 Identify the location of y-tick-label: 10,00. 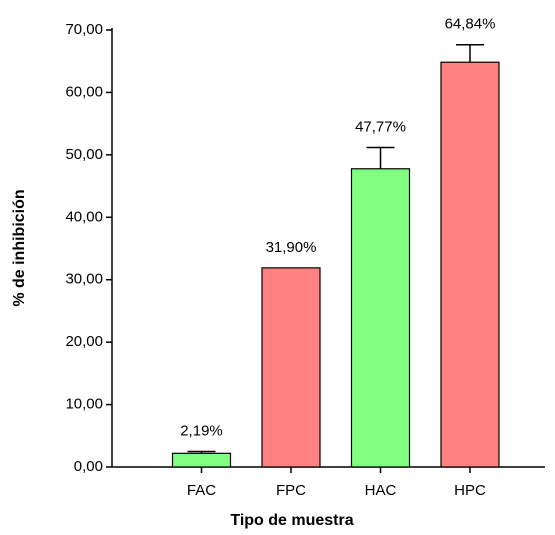
(84, 404).